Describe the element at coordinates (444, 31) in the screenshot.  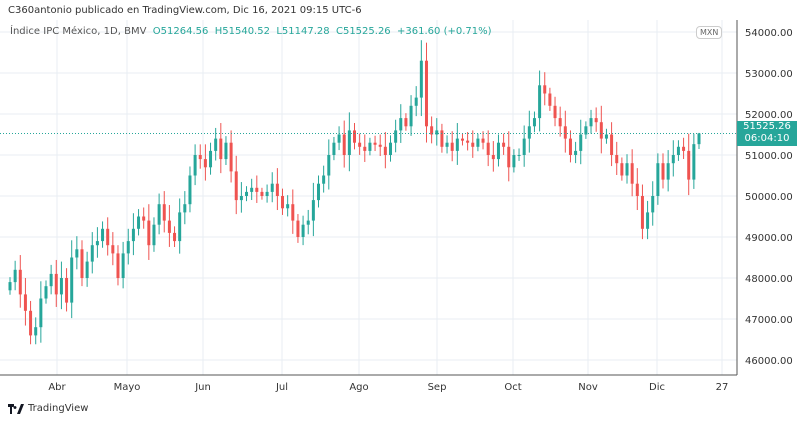
I see `change-value: +361.60 (+0.71%)` at that location.